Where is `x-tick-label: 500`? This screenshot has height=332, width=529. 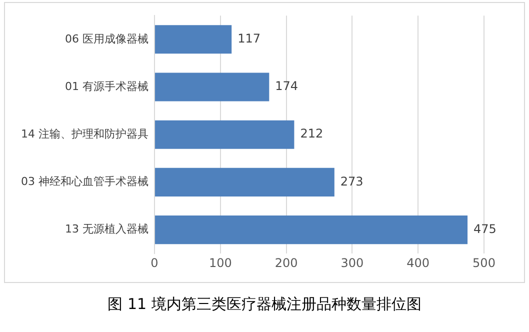 x-tick-label: 500 is located at coordinates (484, 263).